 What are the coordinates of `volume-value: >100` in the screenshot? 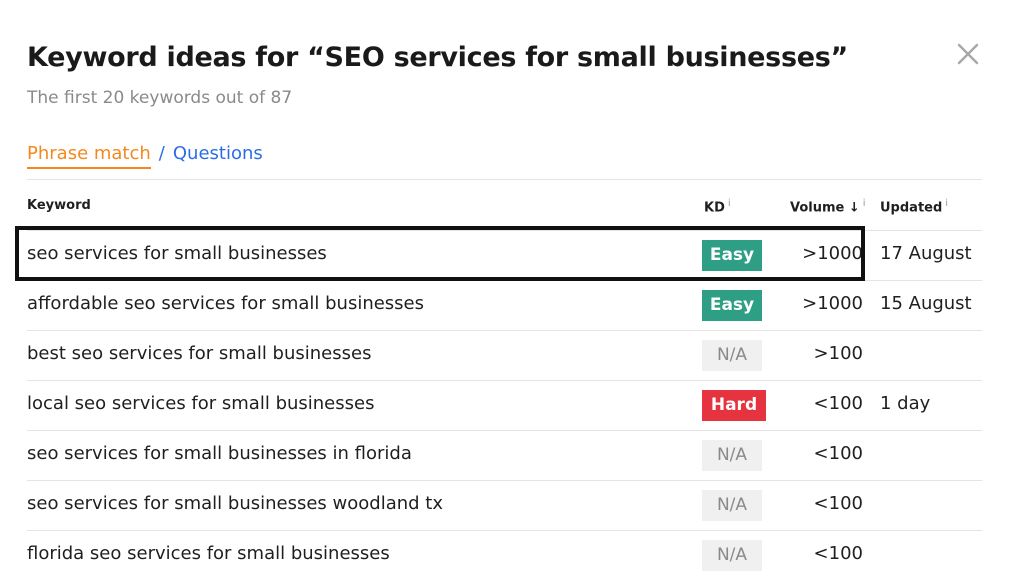 It's located at (838, 353).